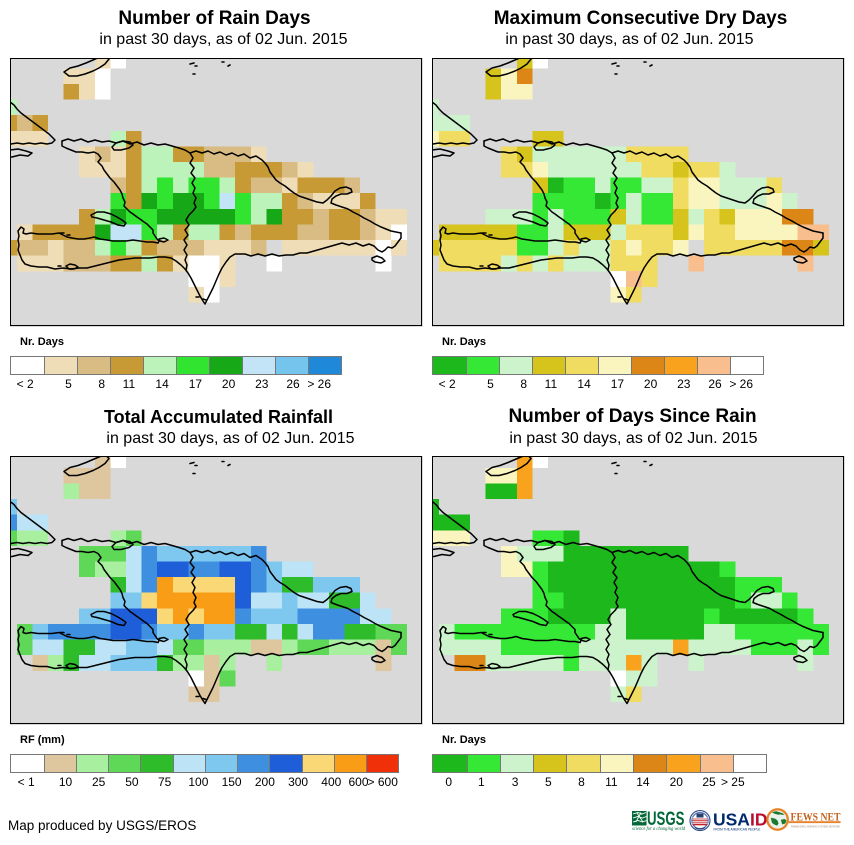 This screenshot has width=854, height=845. What do you see at coordinates (816, 817) in the screenshot?
I see `svg-text: FEWS NET` at bounding box center [816, 817].